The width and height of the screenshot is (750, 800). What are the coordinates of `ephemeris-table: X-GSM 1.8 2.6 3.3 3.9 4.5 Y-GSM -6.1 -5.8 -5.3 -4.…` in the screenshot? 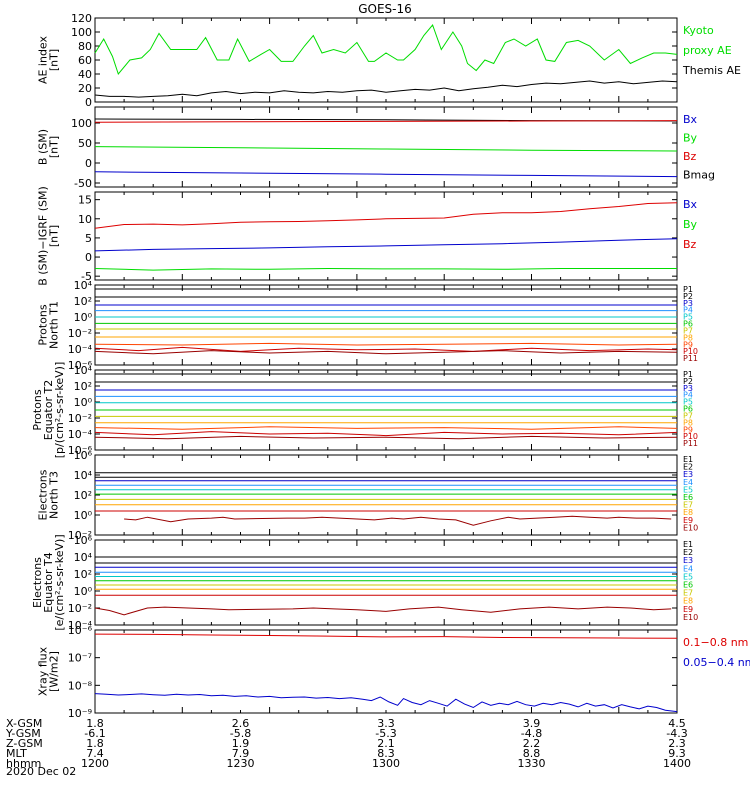 It's located at (348, 743).